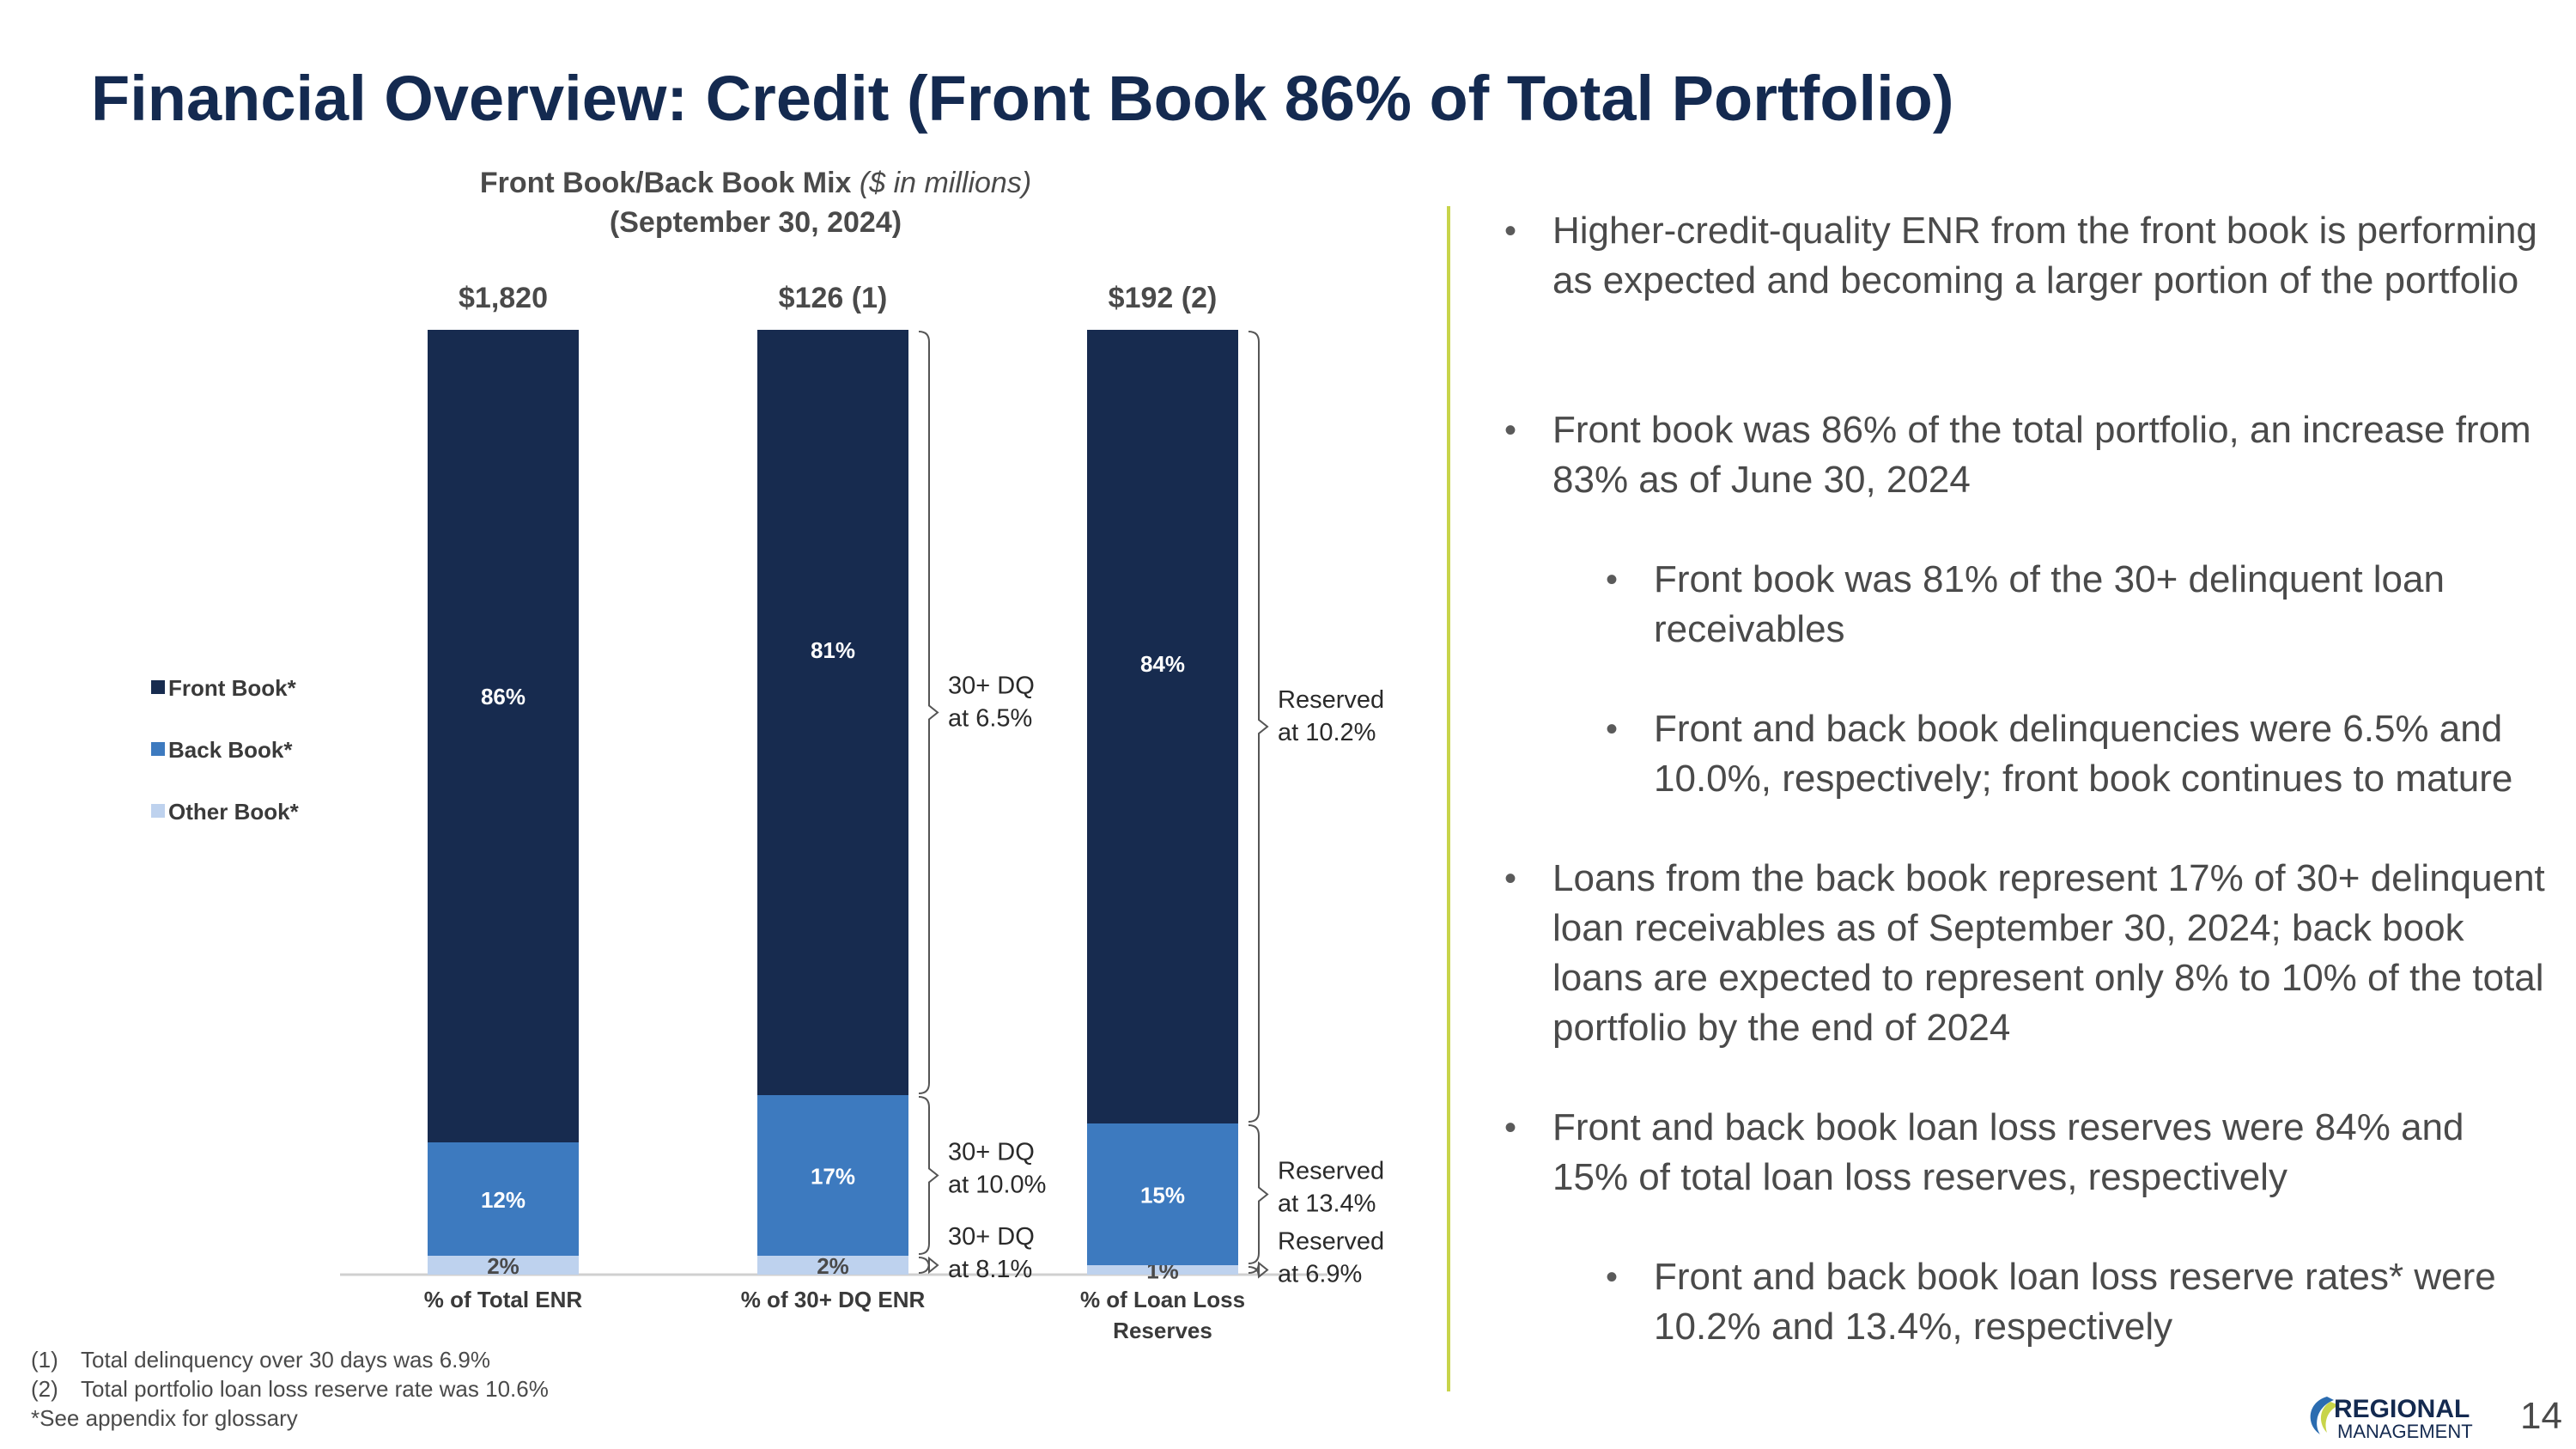 The image size is (2576, 1449). Describe the element at coordinates (503, 1299) in the screenshot. I see `x-tick-label: % of Total ENR` at that location.